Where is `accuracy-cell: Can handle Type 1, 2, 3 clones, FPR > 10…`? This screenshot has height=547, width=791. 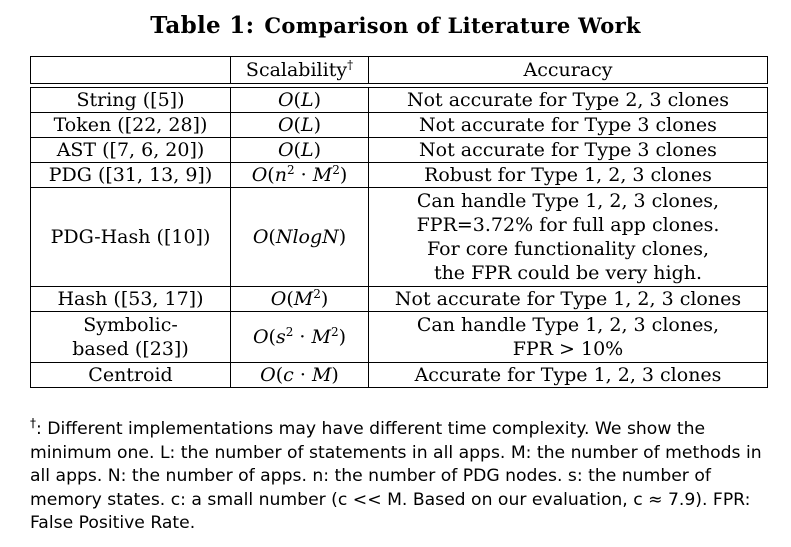
accuracy-cell: Can handle Type 1, 2, 3 clones, FPR > 10… is located at coordinates (568, 337).